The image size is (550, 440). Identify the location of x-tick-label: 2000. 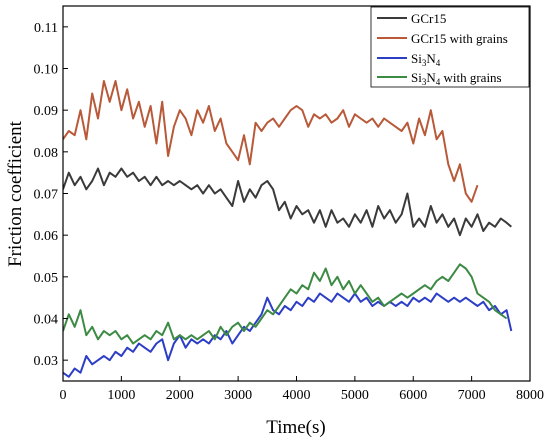
(180, 395).